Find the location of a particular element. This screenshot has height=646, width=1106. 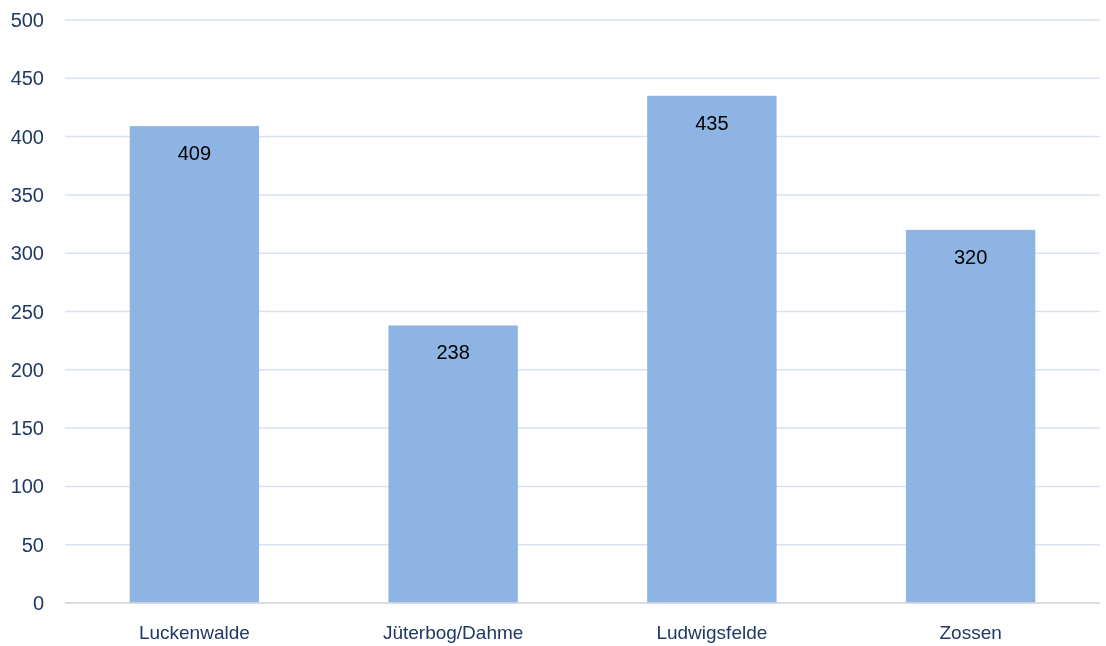

y-tick-label: 300 is located at coordinates (27, 253).